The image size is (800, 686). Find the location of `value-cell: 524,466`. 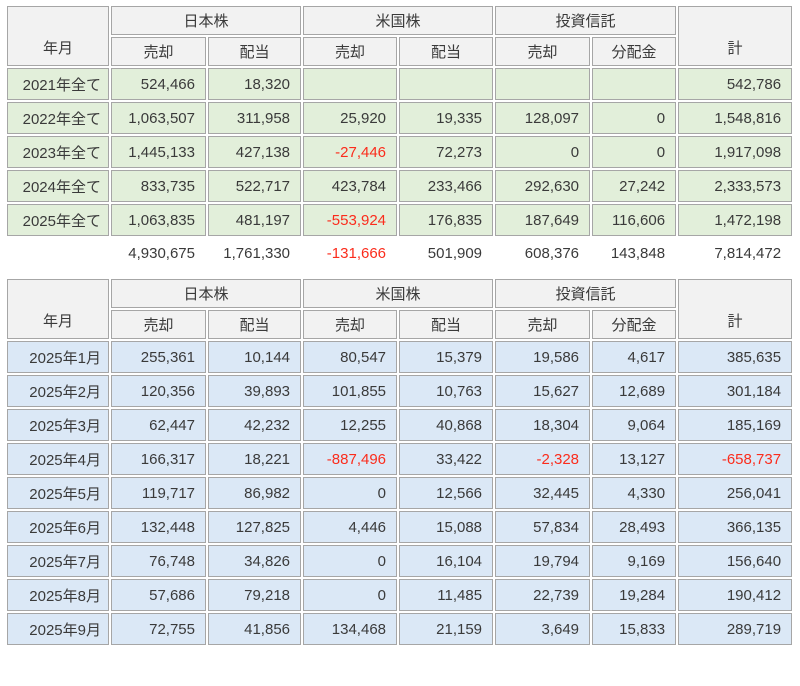

value-cell: 524,466 is located at coordinates (158, 84).